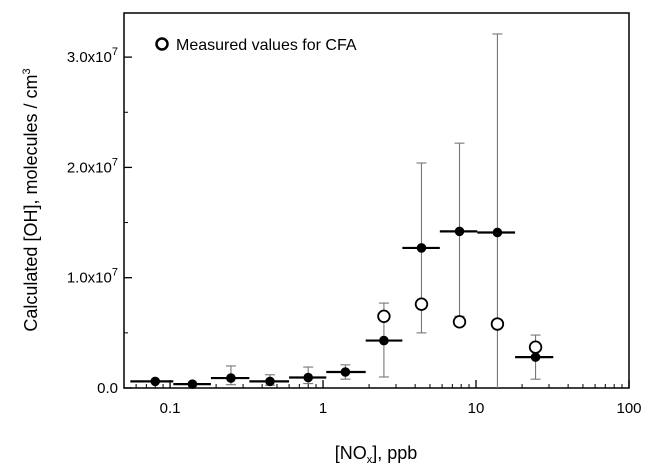 The width and height of the screenshot is (651, 465). I want to click on y-tick-label: 3.0x10⁷, so click(92, 56).